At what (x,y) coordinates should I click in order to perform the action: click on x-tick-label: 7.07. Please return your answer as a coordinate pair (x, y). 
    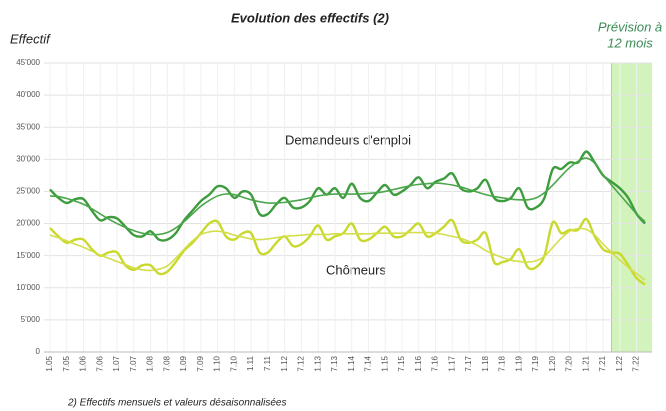
    Looking at the image, I should click on (133, 363).